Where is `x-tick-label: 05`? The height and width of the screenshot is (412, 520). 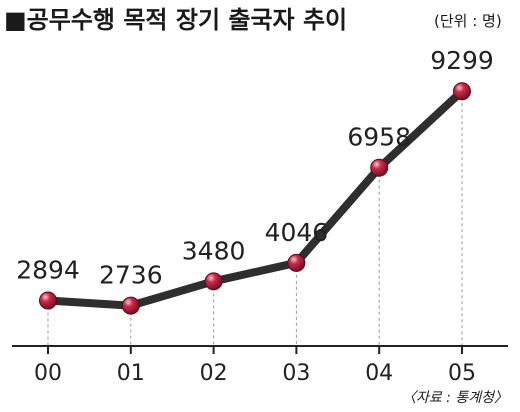 x-tick-label: 05 is located at coordinates (462, 373).